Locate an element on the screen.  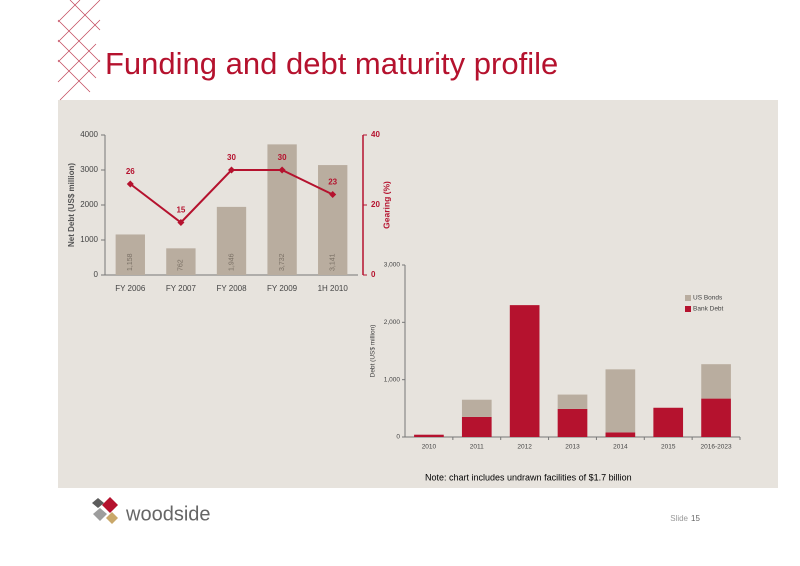
company-logo: woodside is located at coordinates (151, 511).